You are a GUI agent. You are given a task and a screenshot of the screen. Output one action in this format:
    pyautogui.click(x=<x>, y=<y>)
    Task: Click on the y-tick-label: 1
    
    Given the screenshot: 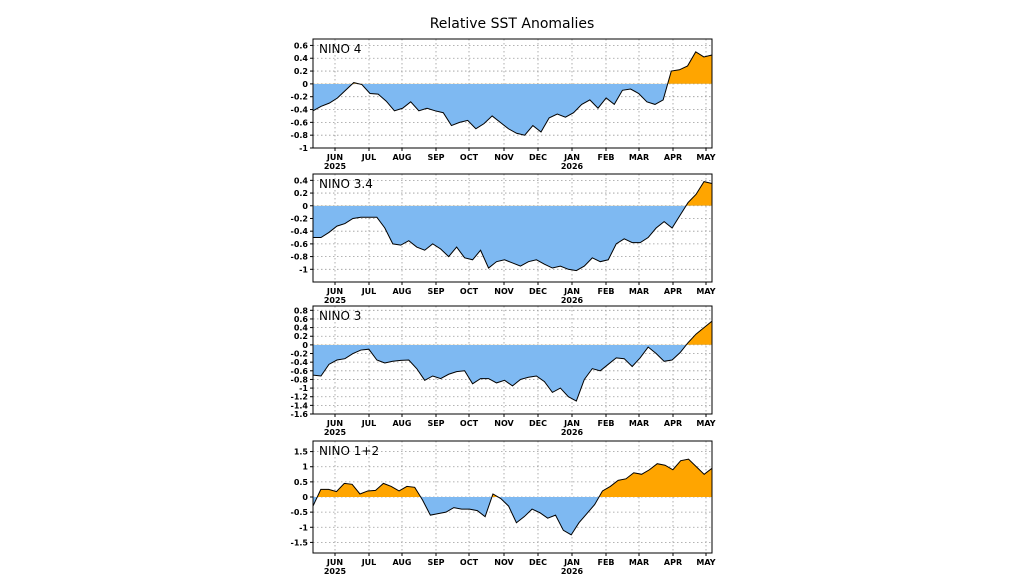 What is the action you would take?
    pyautogui.click(x=305, y=467)
    